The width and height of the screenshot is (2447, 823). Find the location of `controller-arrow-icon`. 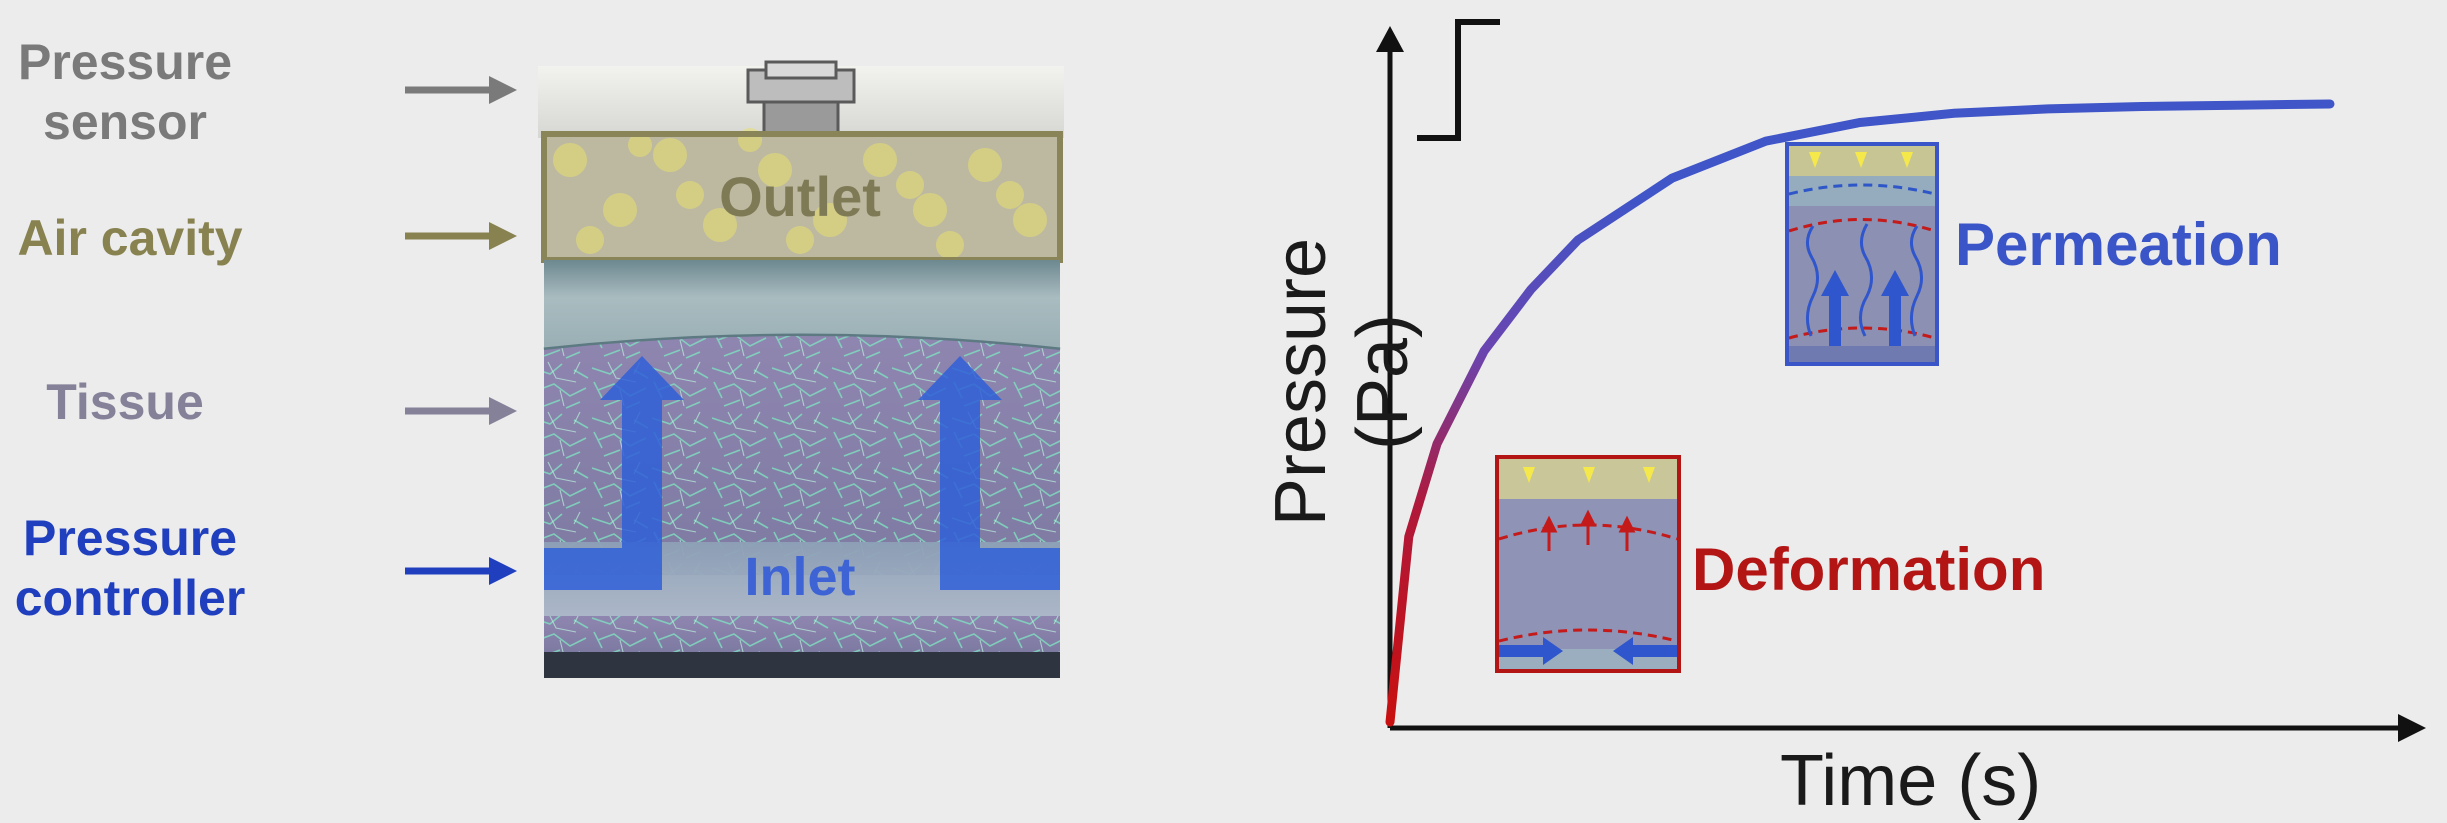

controller-arrow-icon is located at coordinates (461, 571).